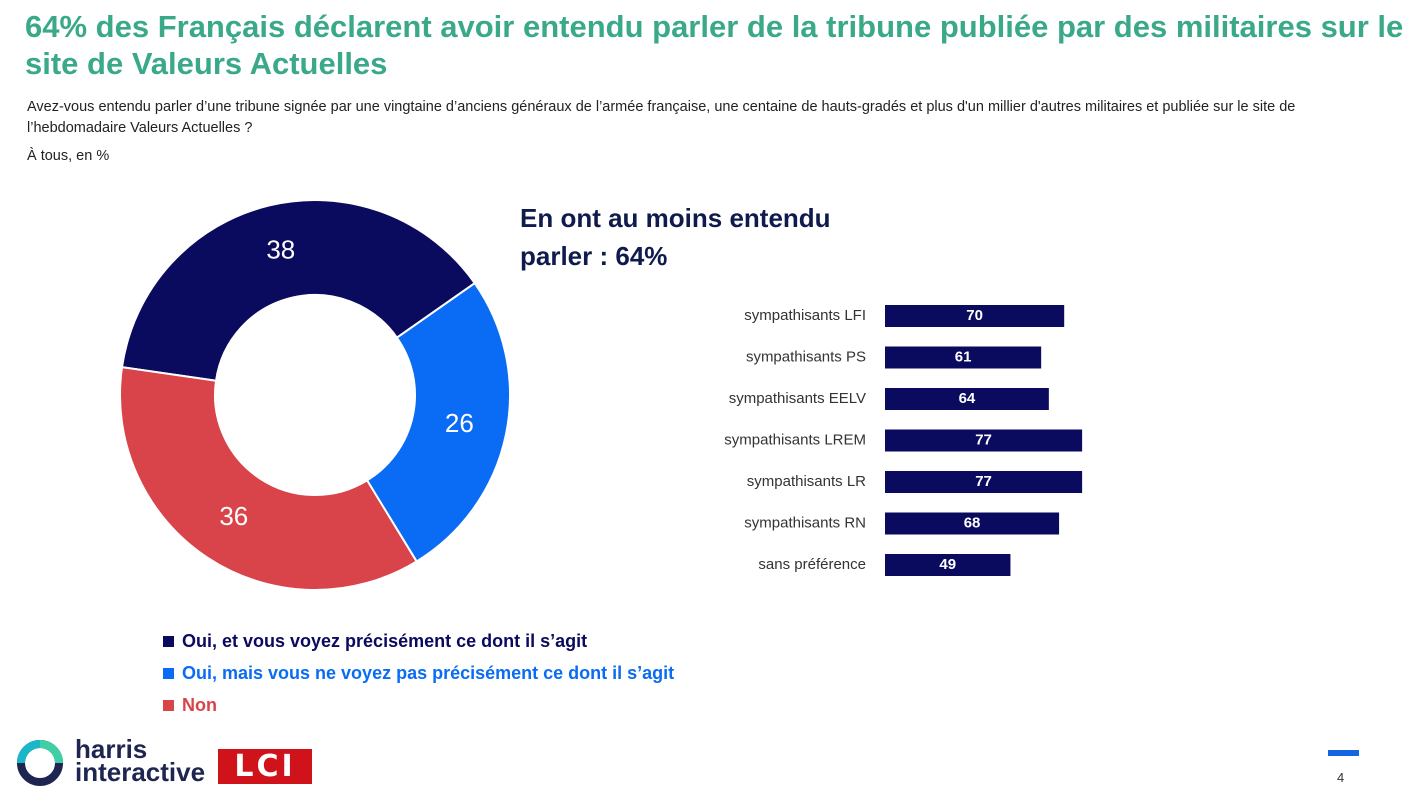  Describe the element at coordinates (68, 156) in the screenshot. I see `base-note: À tous, en %` at that location.